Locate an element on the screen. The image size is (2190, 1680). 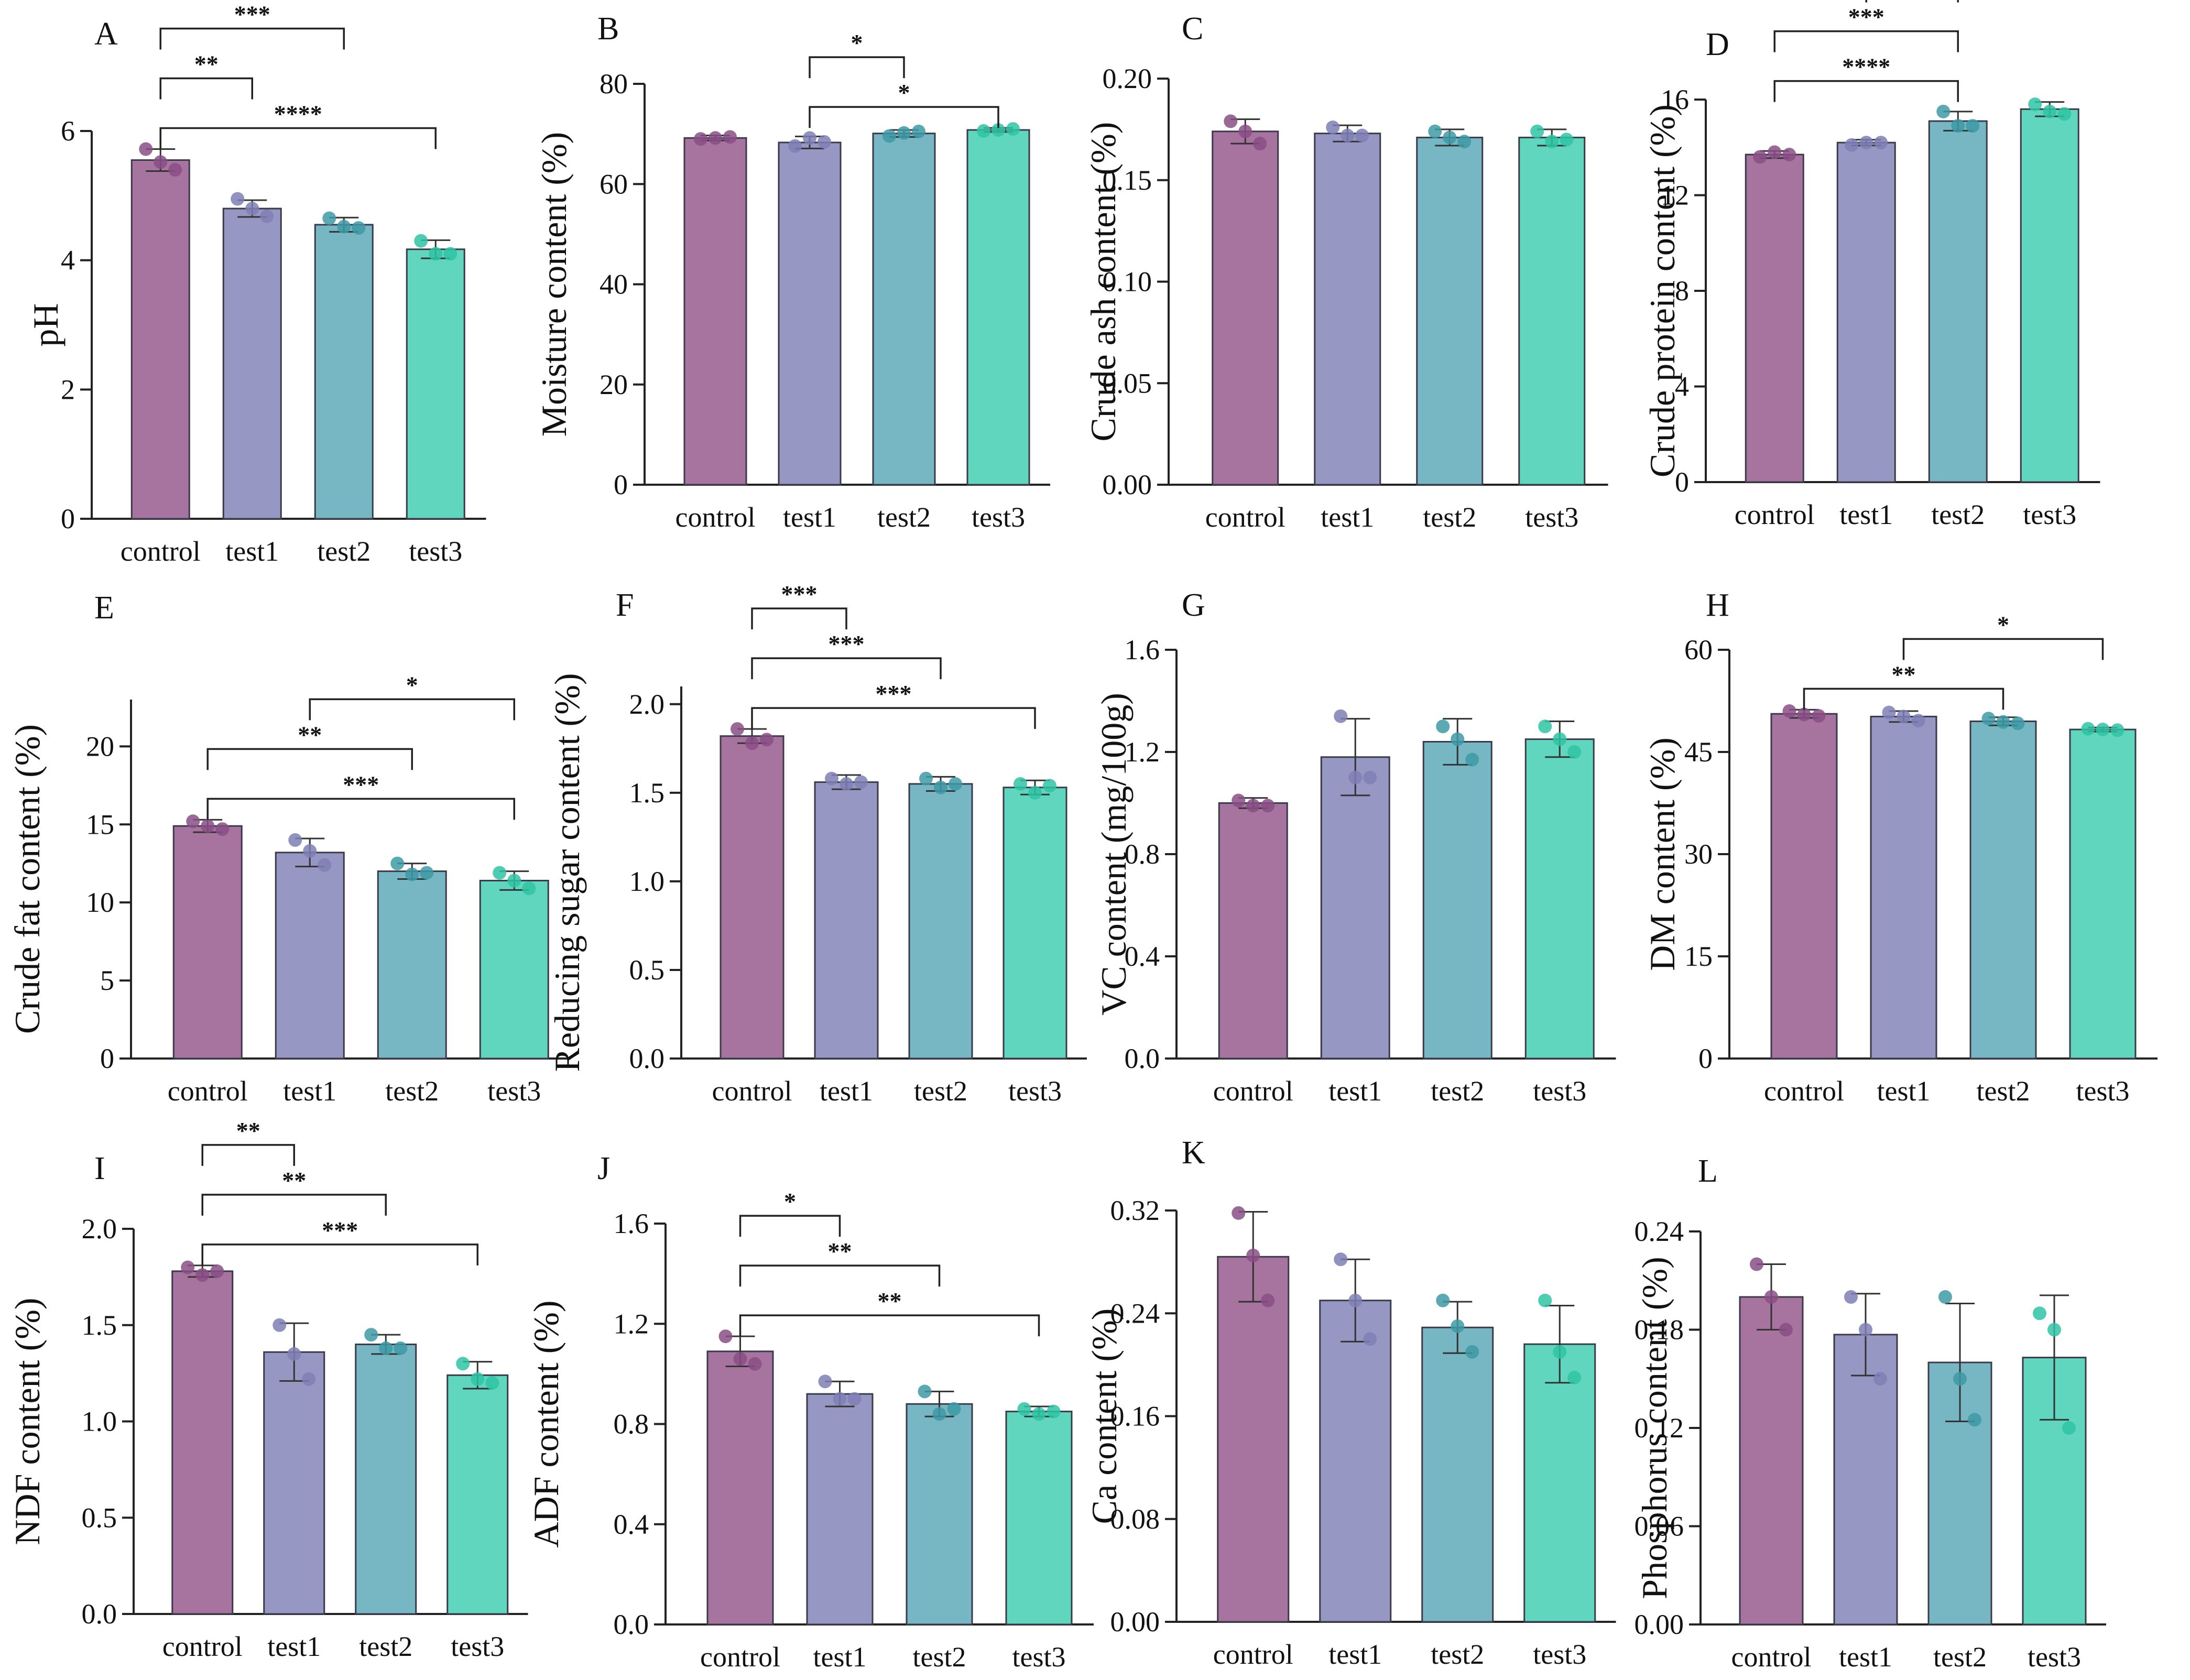
panel-letter: A is located at coordinates (106, 34).